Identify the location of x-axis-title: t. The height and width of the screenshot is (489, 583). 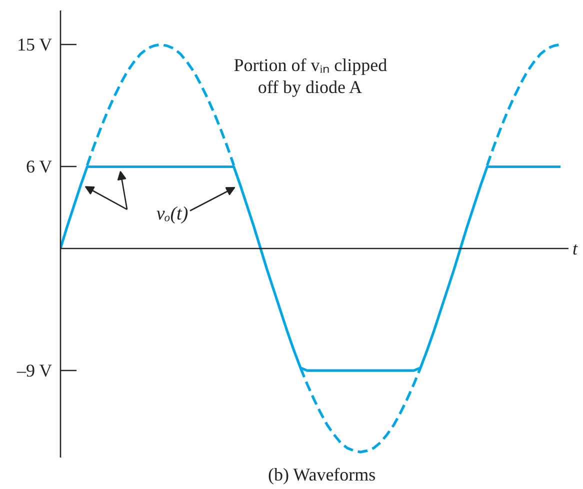
(575, 248).